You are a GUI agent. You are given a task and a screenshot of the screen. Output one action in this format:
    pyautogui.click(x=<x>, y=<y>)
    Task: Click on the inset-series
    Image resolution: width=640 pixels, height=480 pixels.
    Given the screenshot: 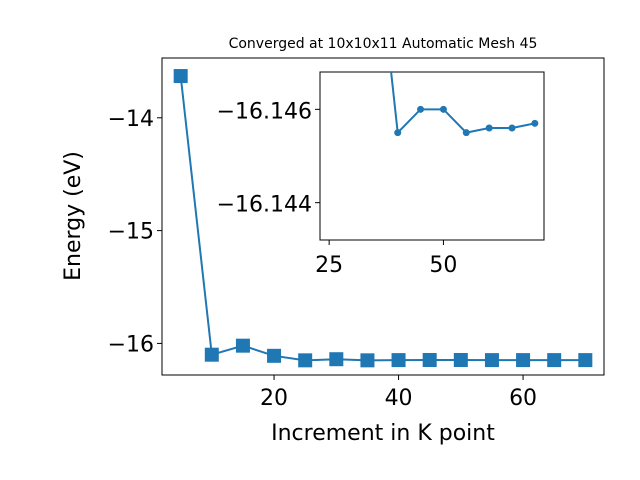 What is the action you would take?
    pyautogui.click(x=464, y=104)
    